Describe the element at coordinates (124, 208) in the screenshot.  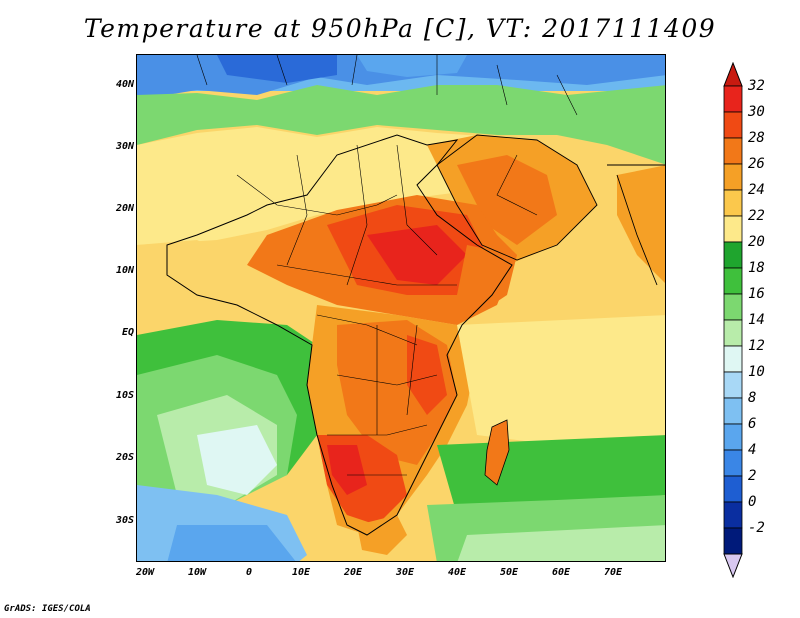
I see `y-tick-label: 20N` at that location.